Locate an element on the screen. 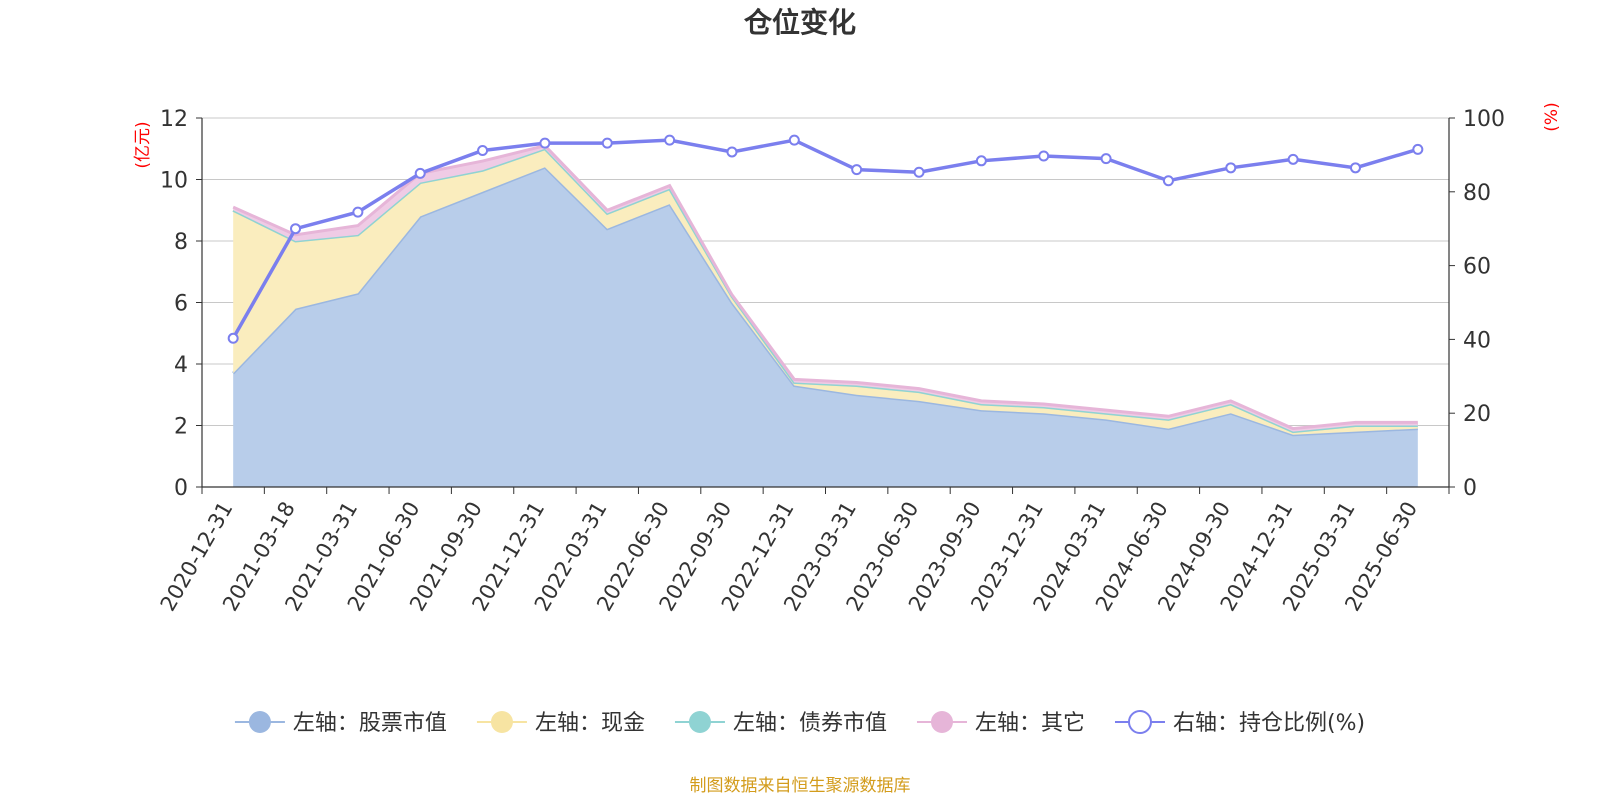 The width and height of the screenshot is (1600, 800). legend-item: 左轴：现金 is located at coordinates (560, 723).